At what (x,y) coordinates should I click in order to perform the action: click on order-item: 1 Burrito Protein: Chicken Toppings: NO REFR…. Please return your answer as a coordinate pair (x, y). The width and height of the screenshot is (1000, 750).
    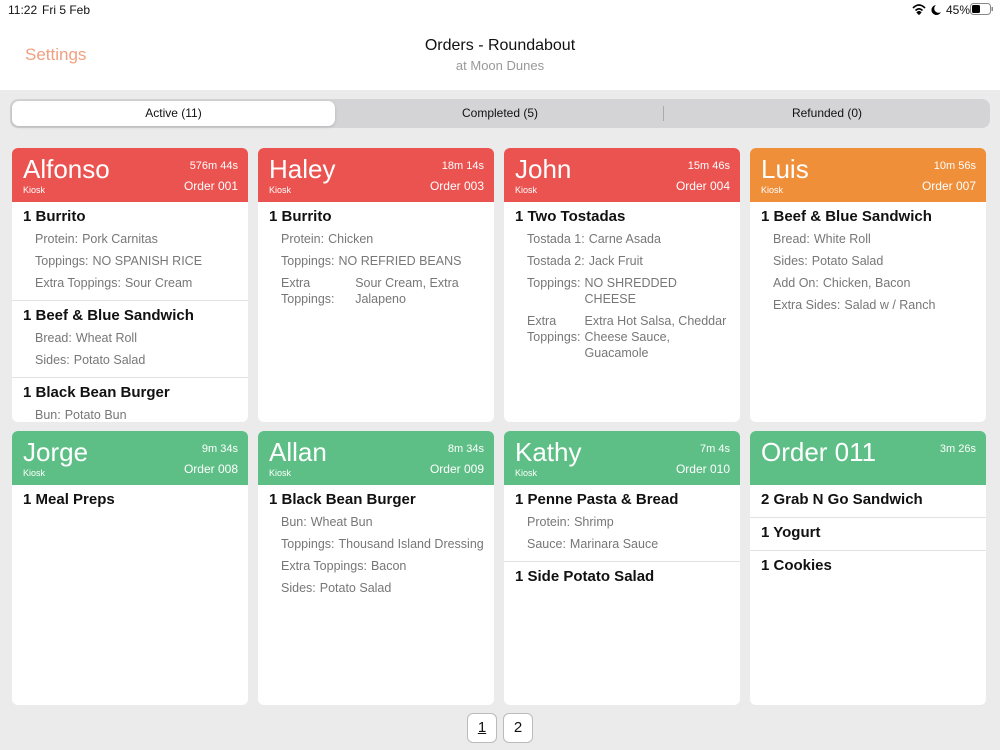
    Looking at the image, I should click on (376, 259).